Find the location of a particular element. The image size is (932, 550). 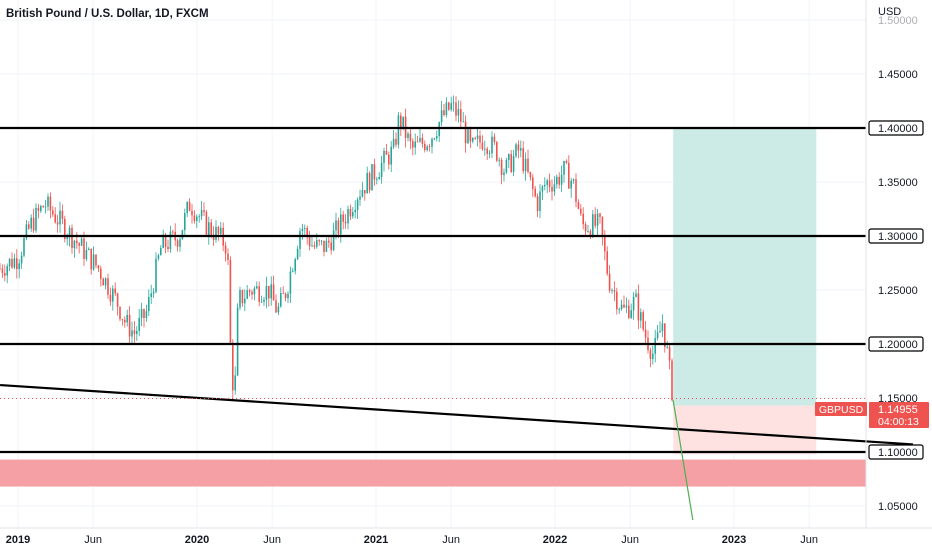

price-tag-bg is located at coordinates (899, 415).